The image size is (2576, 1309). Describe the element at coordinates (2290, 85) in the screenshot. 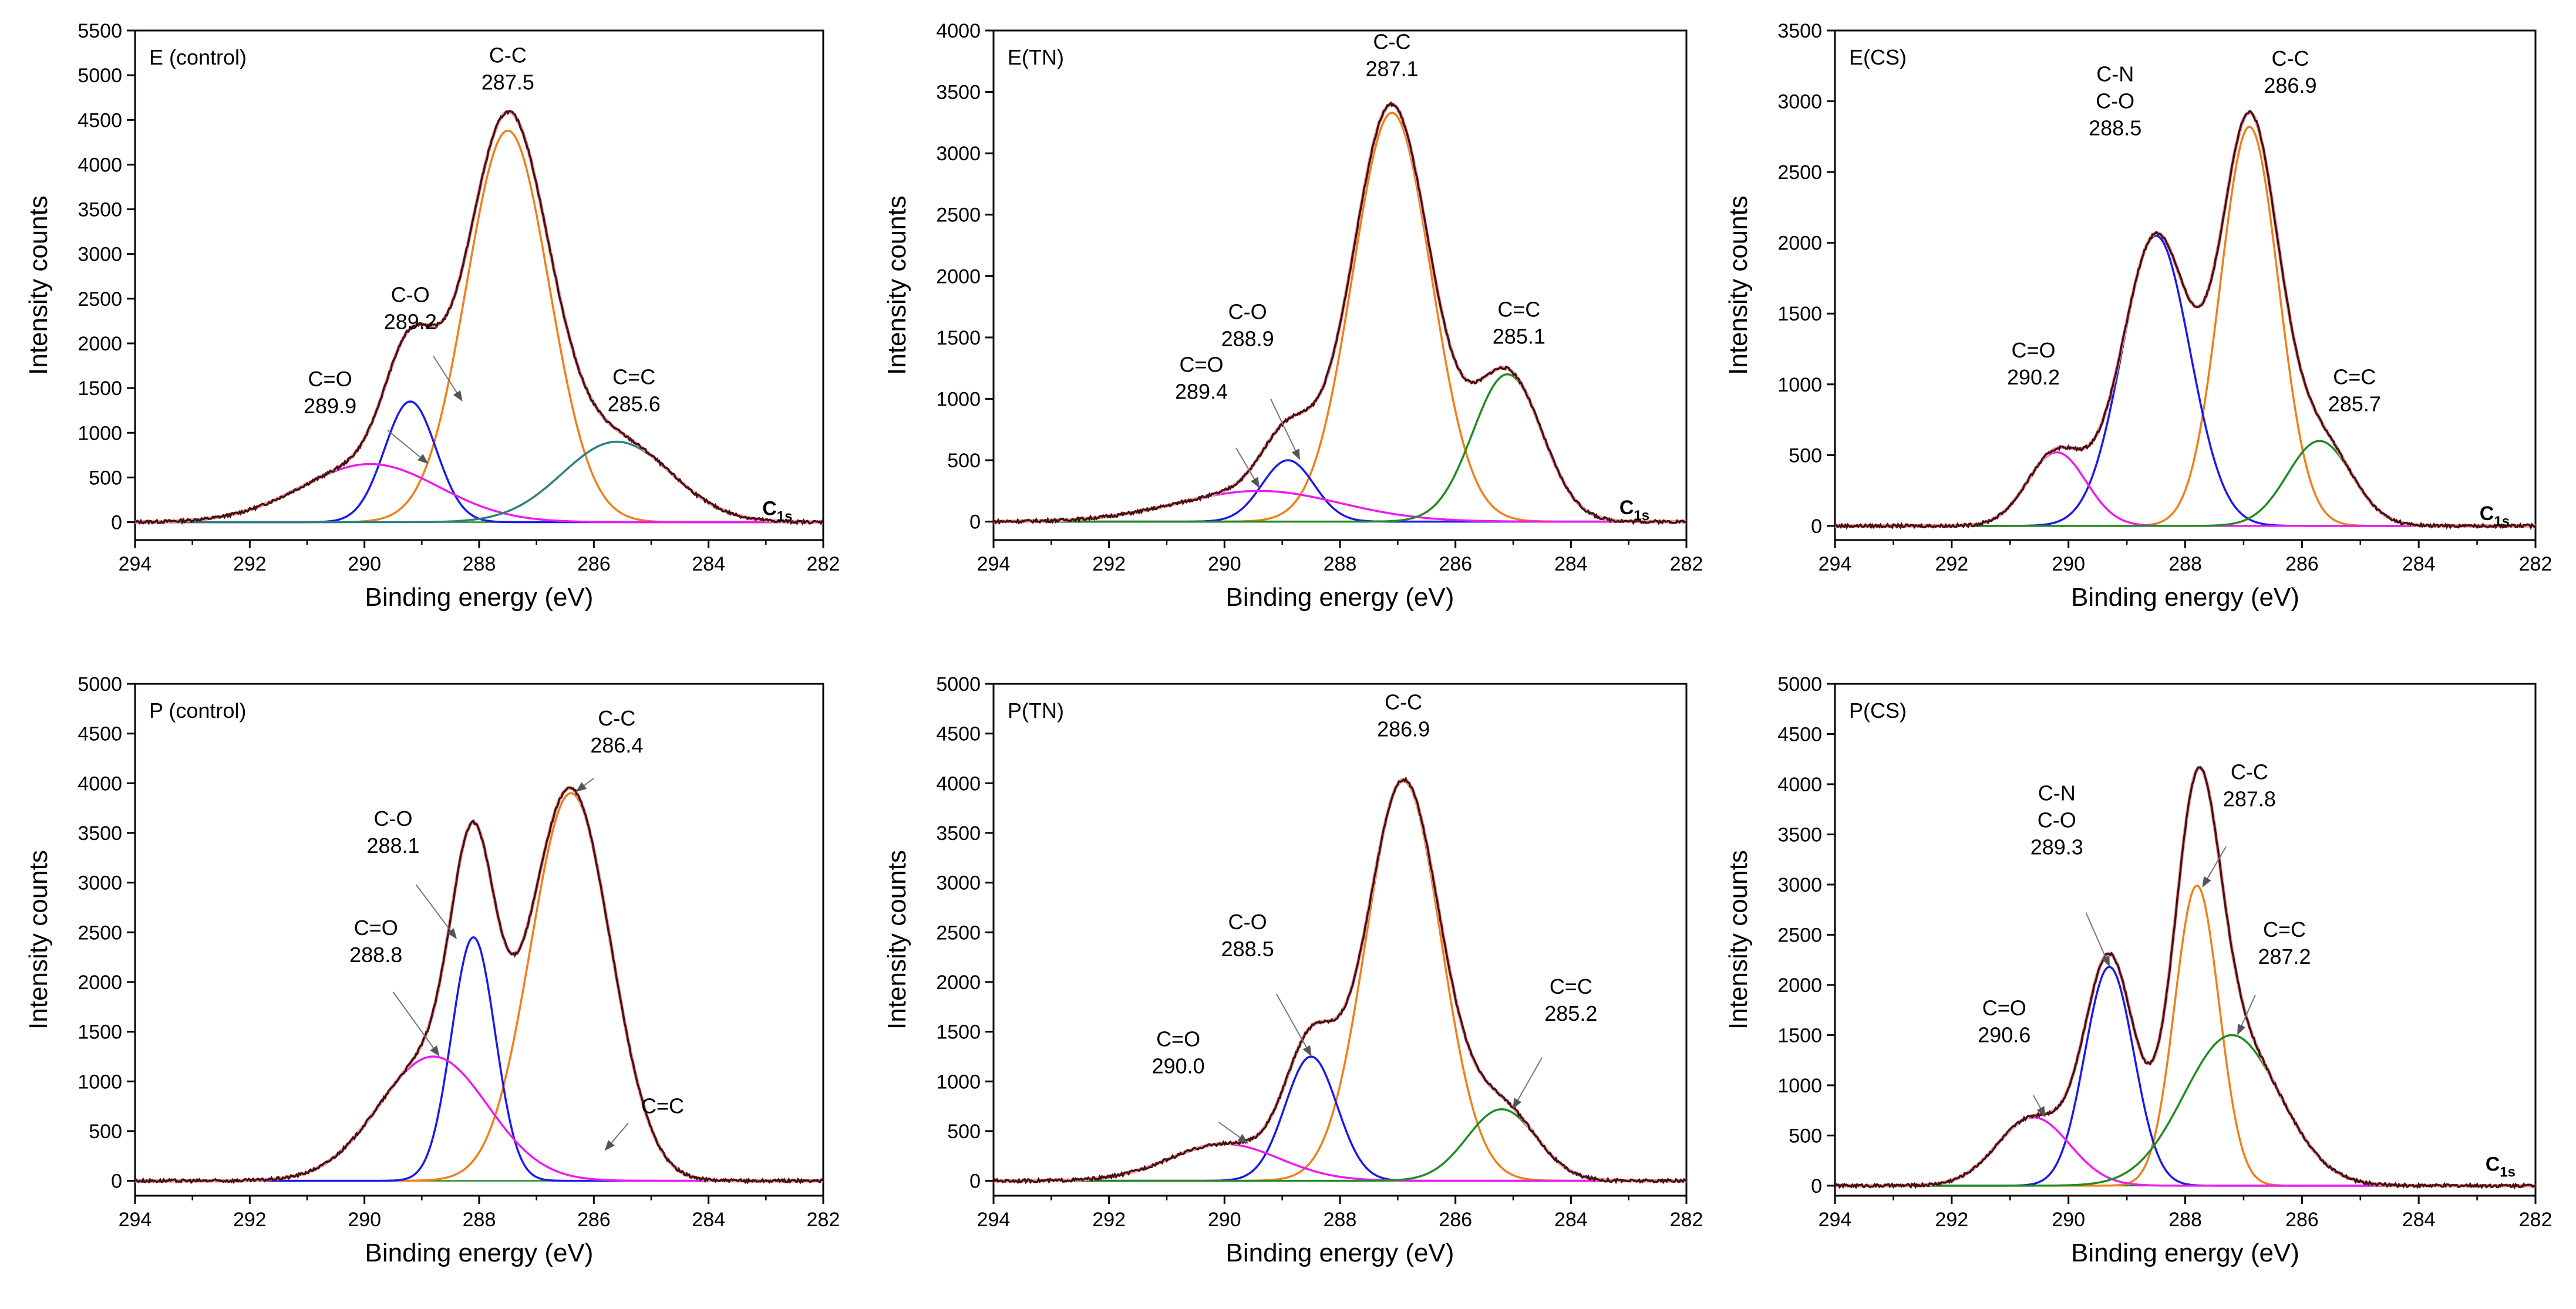

I see `peak-label: 286.9` at that location.